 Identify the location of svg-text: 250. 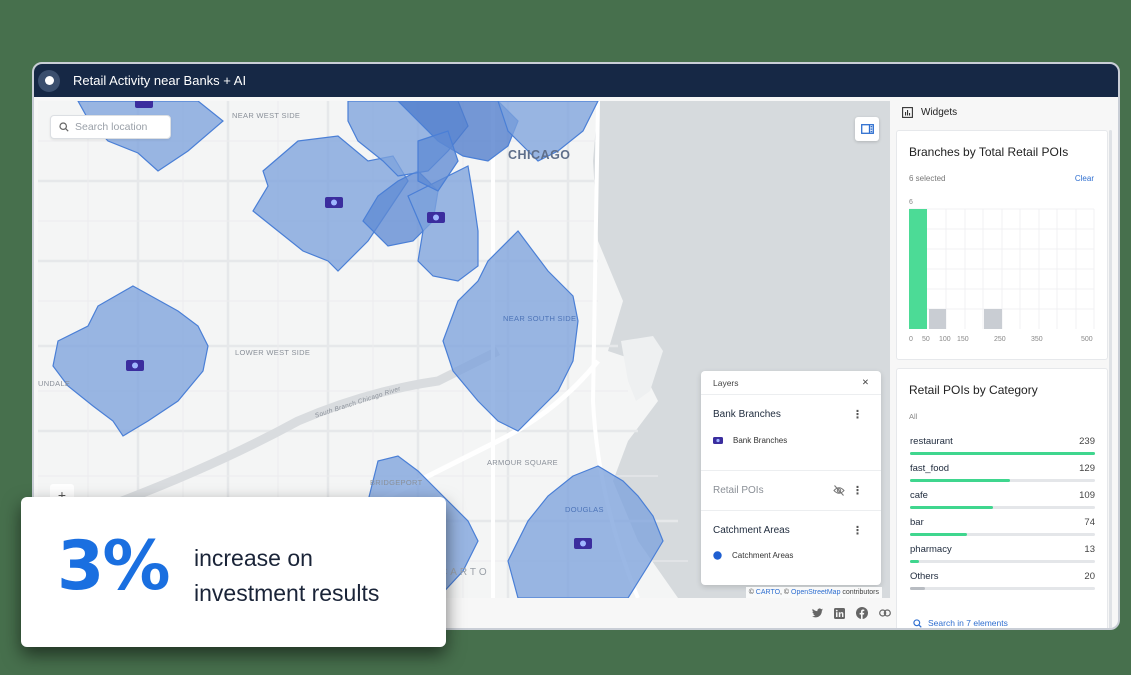
(1000, 339).